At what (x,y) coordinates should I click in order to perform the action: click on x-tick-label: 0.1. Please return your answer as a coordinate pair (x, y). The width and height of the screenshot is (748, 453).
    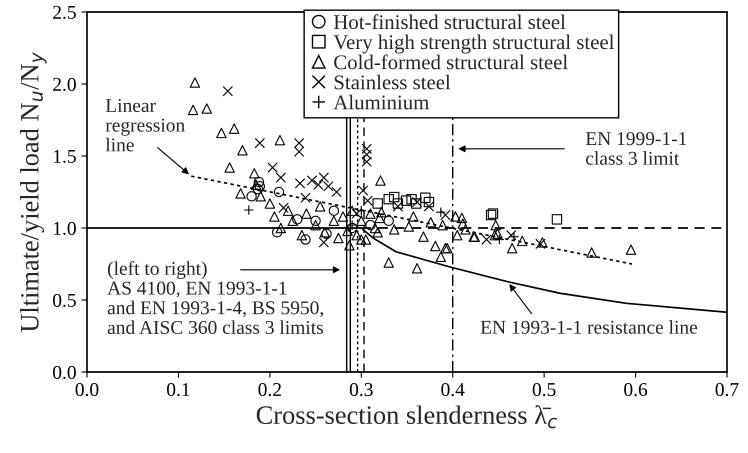
    Looking at the image, I should click on (178, 389).